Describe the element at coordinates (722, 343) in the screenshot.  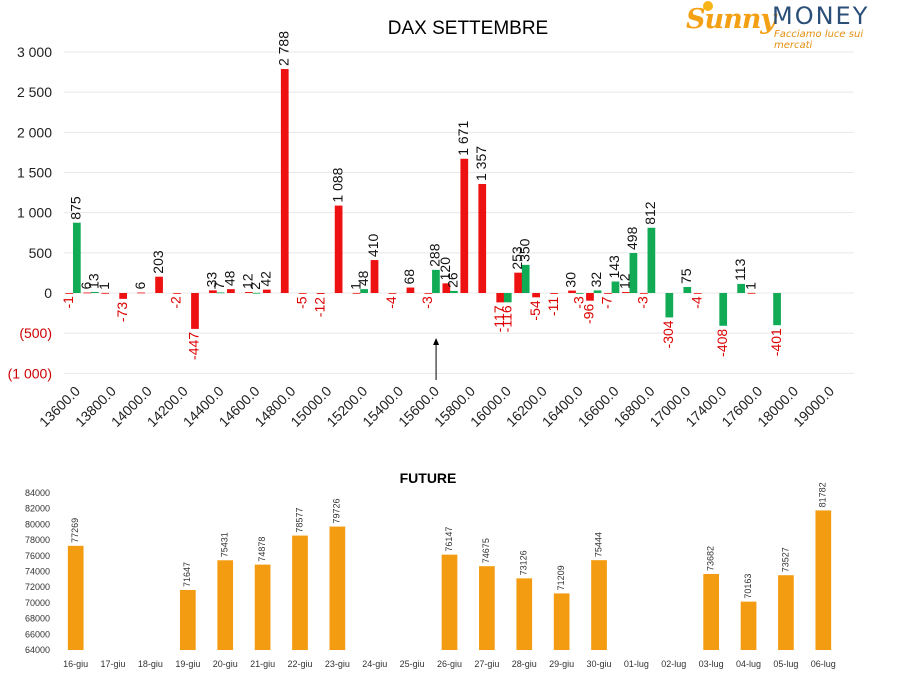
I see `data-label: -408` at that location.